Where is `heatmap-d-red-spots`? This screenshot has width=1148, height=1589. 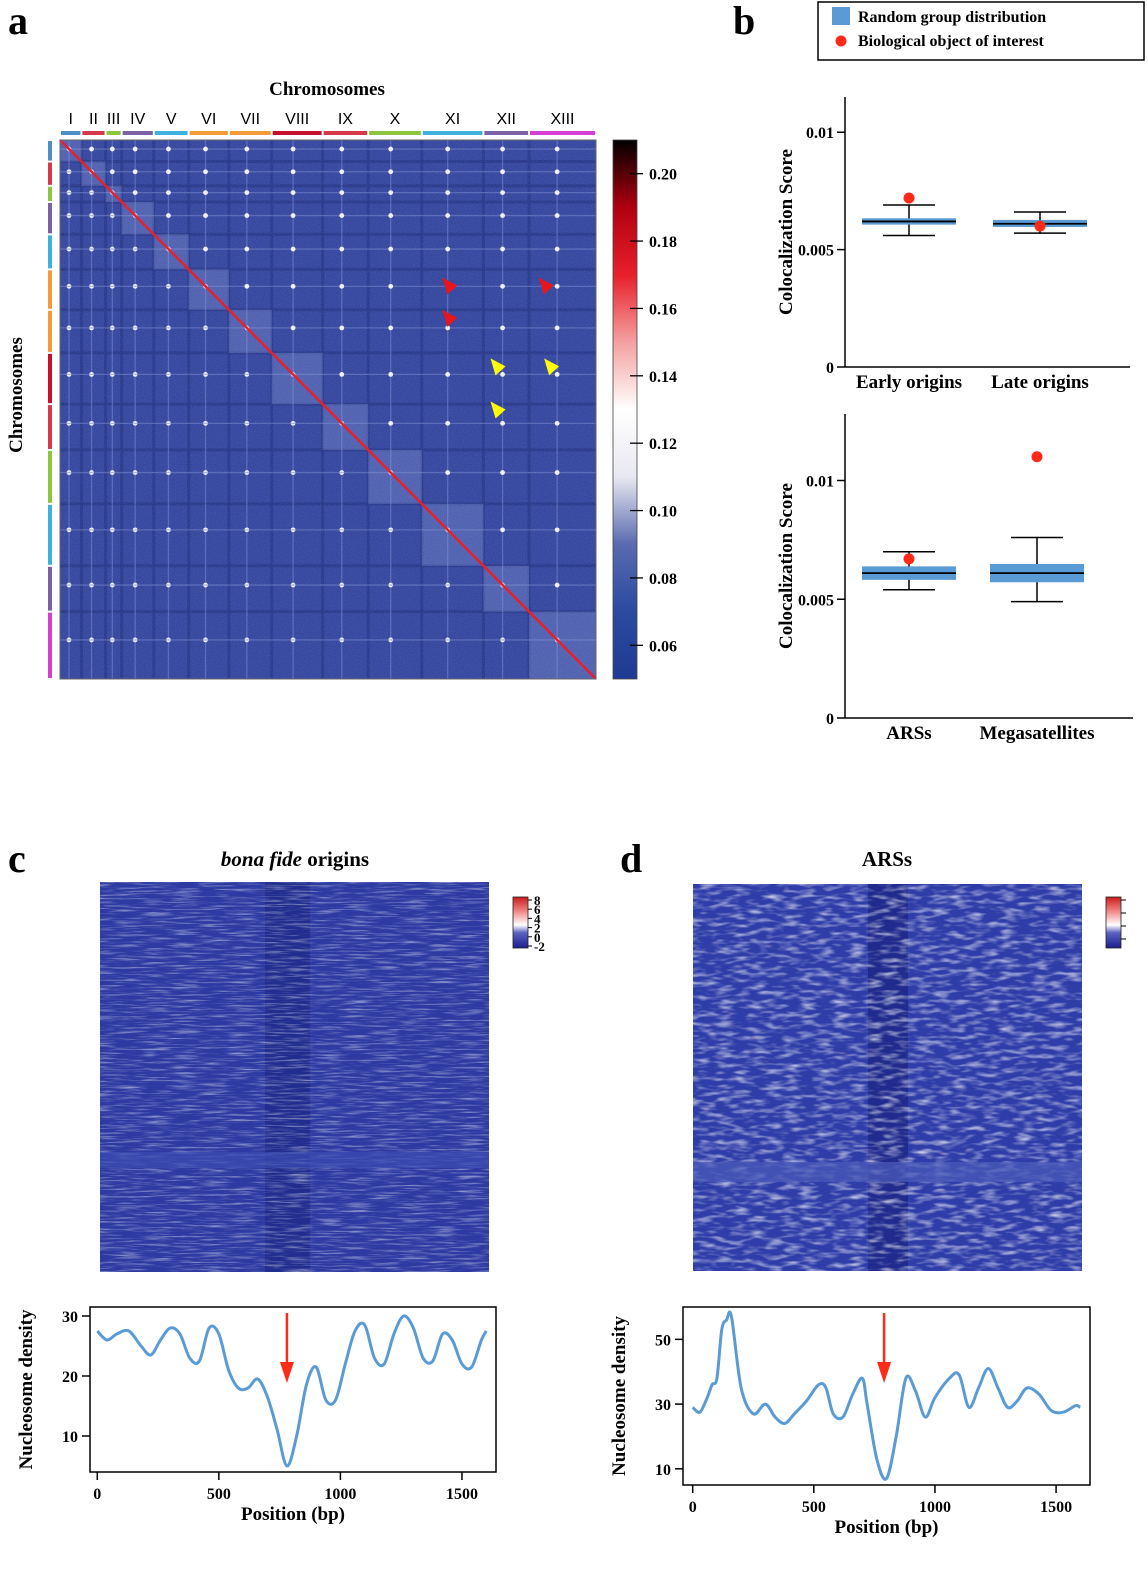
heatmap-d-red-spots is located at coordinates (887, 1077).